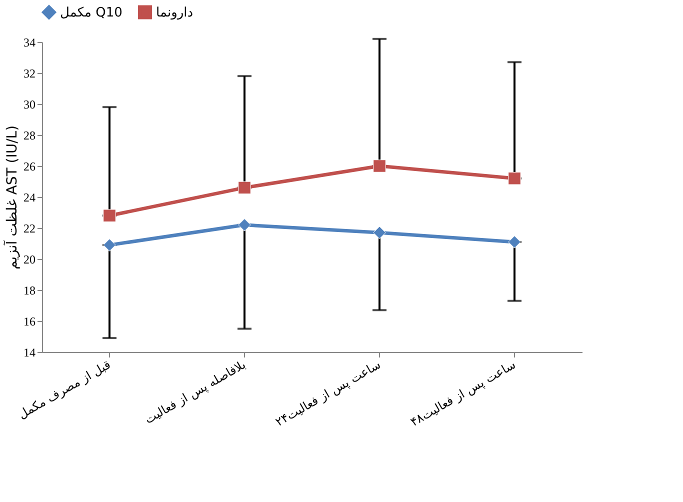 Image resolution: width=683 pixels, height=502 pixels. What do you see at coordinates (64, 389) in the screenshot?
I see `x-tick-label: قبل از مصرف مکمل` at bounding box center [64, 389].